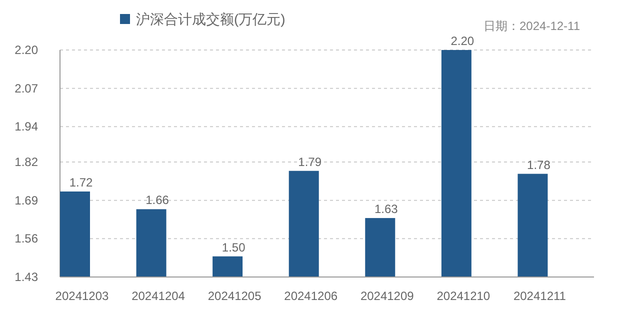 This screenshot has width=620, height=325. Describe the element at coordinates (81, 183) in the screenshot. I see `data-label: 1.72` at that location.